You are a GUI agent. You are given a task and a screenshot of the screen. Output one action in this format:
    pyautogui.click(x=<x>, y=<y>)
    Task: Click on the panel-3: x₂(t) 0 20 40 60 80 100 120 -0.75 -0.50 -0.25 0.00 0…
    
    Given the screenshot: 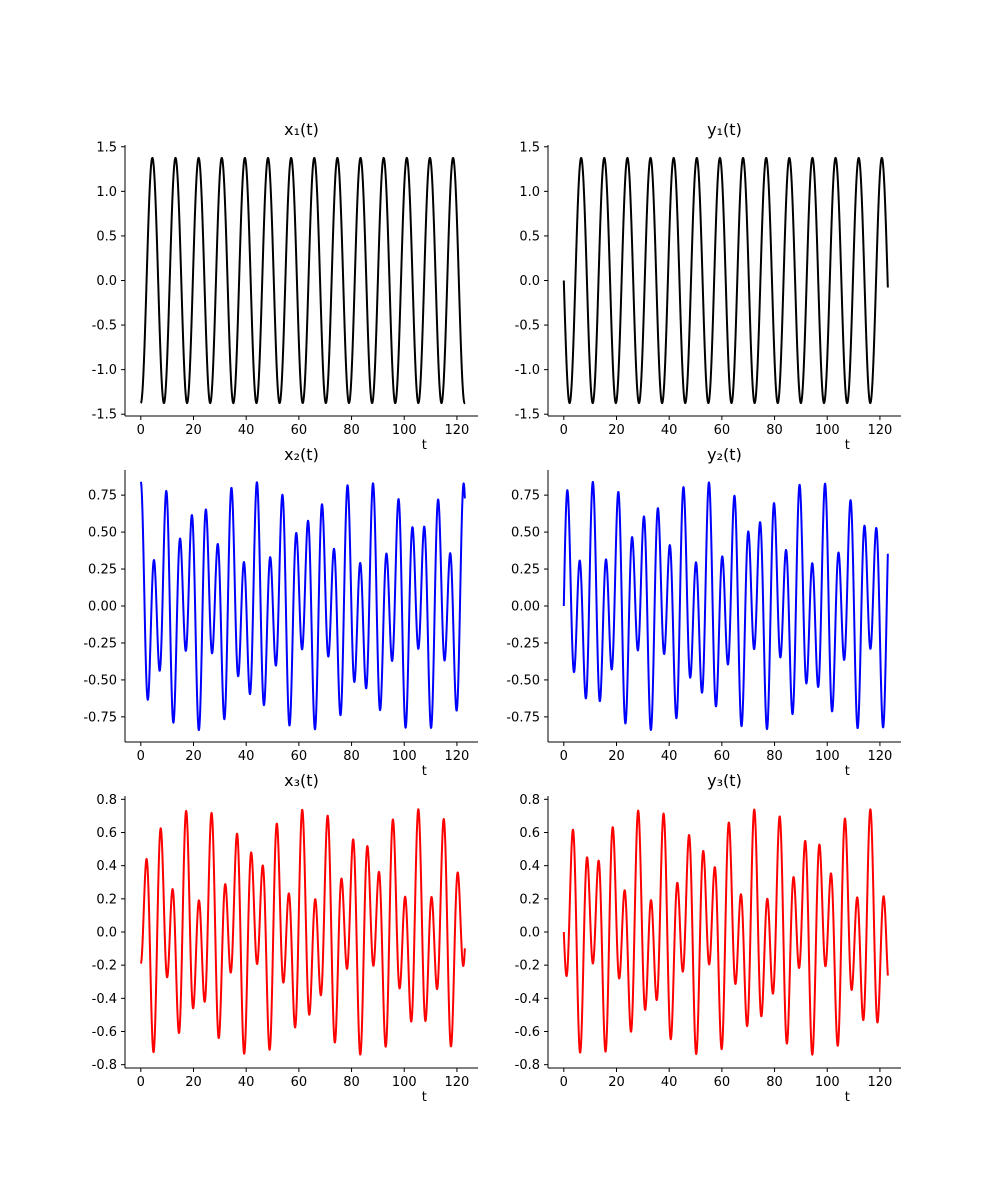 What is the action you would take?
    pyautogui.click(x=280, y=612)
    